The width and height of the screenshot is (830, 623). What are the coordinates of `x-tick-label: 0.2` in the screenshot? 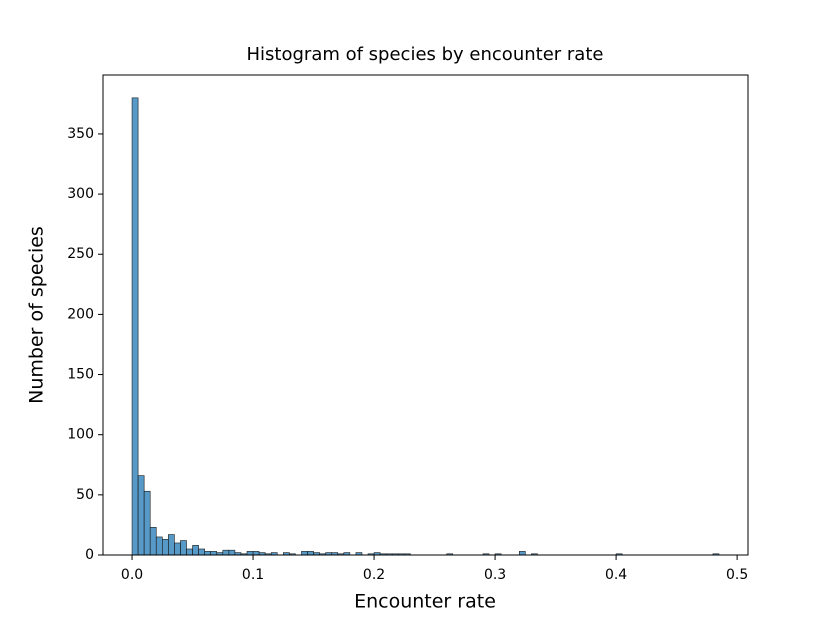 It's located at (374, 575).